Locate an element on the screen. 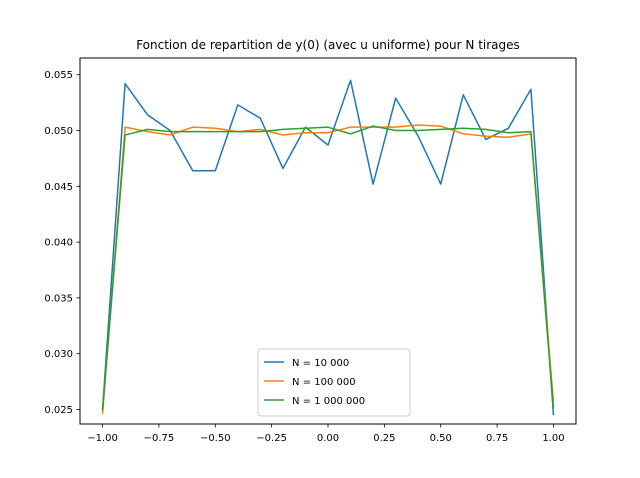 The image size is (640, 478). legend-box is located at coordinates (334, 382).